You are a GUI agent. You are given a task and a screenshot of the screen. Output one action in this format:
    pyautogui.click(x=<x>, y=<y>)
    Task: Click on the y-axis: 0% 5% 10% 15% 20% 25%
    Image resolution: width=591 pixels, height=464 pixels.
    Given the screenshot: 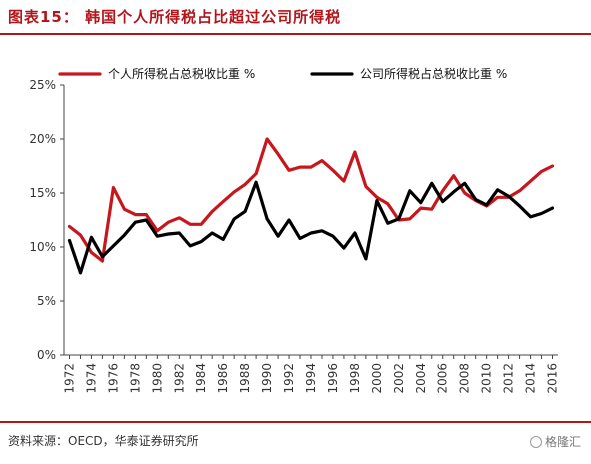 What is the action you would take?
    pyautogui.click(x=47, y=220)
    